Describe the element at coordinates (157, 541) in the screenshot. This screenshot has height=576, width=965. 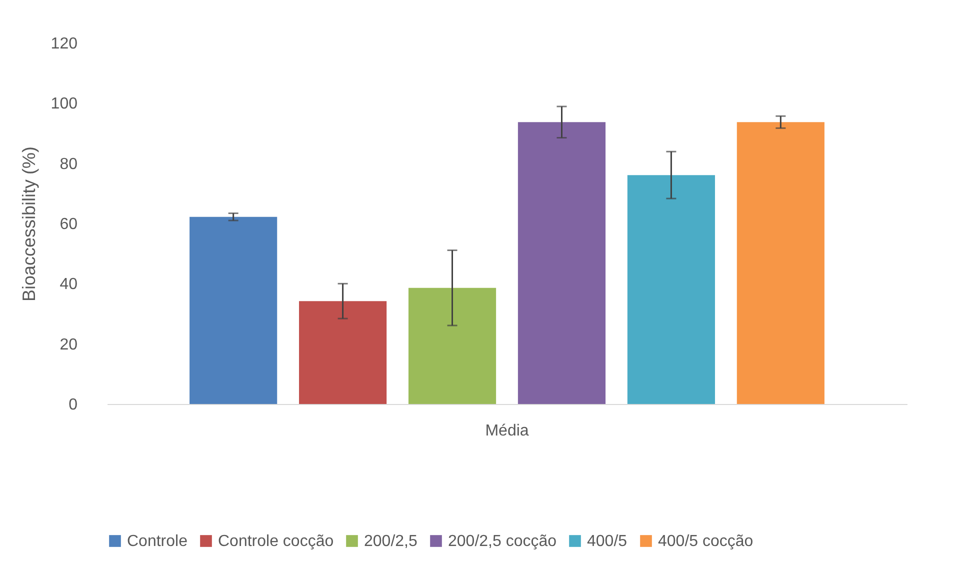
I see `legend-label: Controle` at that location.